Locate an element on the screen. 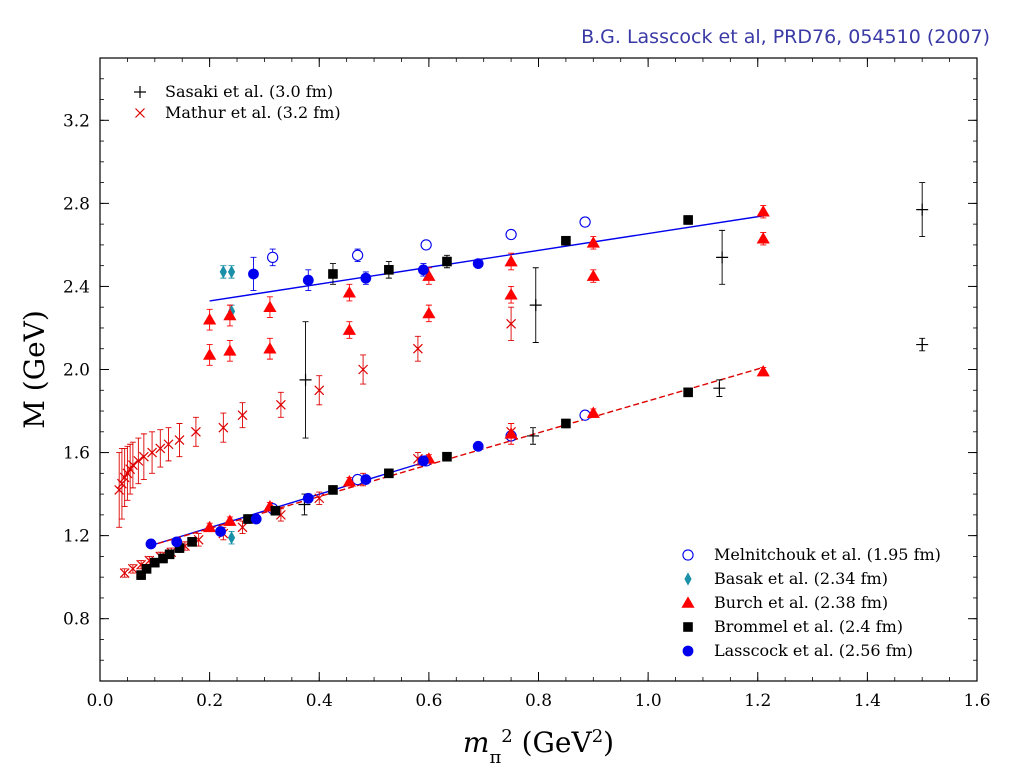 The width and height of the screenshot is (1024, 768). x-tick-label: 1.2 is located at coordinates (757, 701).